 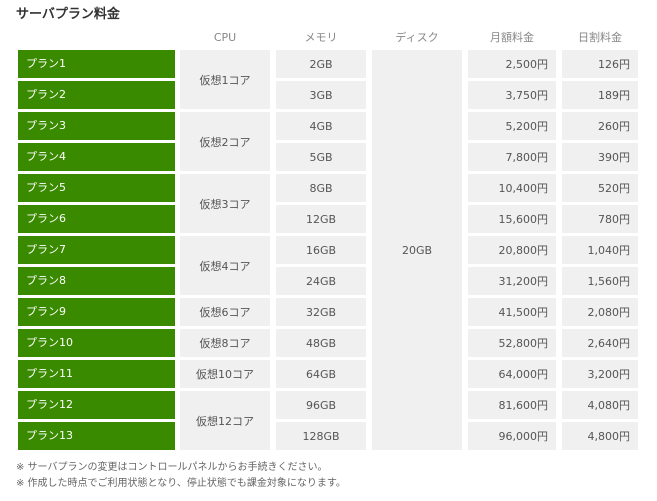 What do you see at coordinates (512, 64) in the screenshot?
I see `monthly-price-cell: 2,500円` at bounding box center [512, 64].